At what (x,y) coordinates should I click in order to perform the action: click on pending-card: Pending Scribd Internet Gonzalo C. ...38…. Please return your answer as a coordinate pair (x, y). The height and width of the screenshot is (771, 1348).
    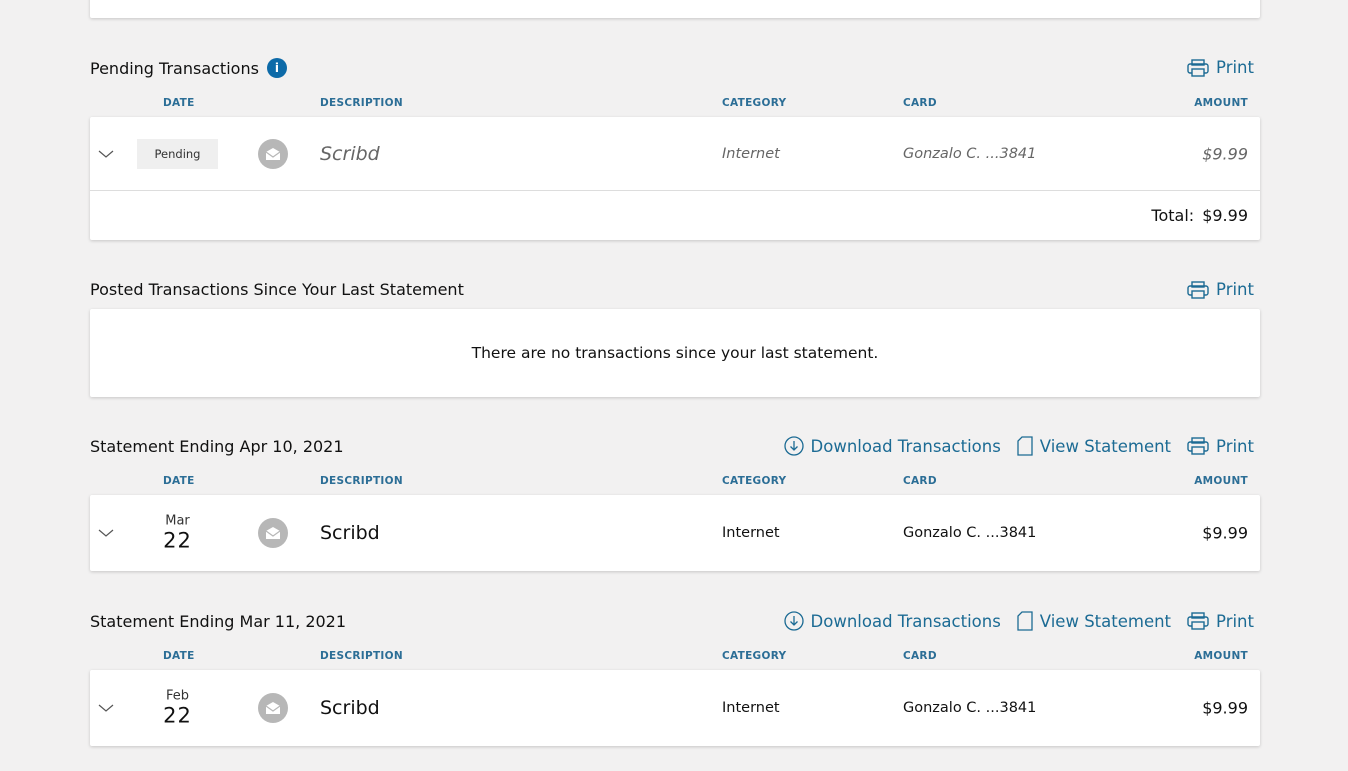
    Looking at the image, I should click on (675, 178).